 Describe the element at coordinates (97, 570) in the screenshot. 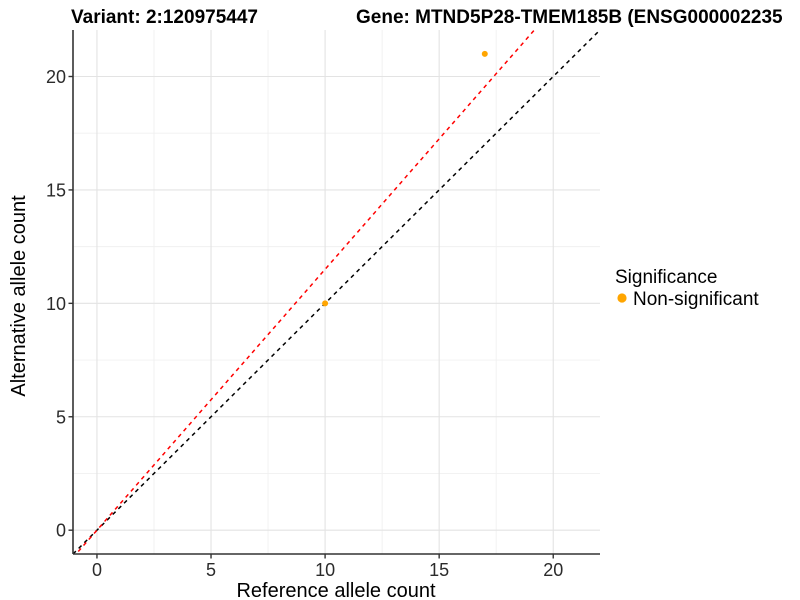

I see `x-tick-label: 0` at that location.